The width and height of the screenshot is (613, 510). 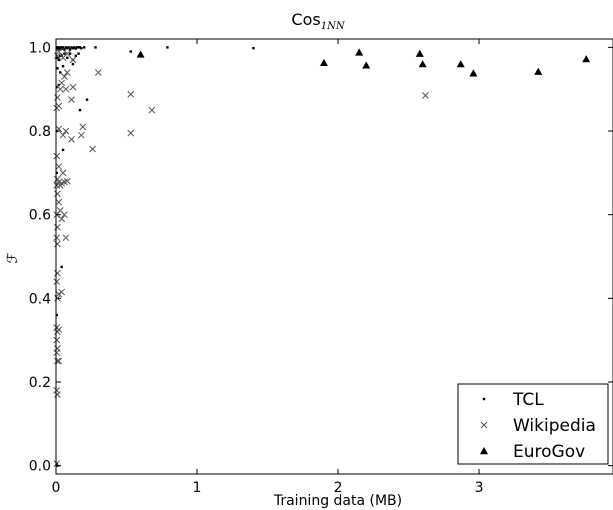 What do you see at coordinates (479, 488) in the screenshot?
I see `x-tick-label: 3` at bounding box center [479, 488].